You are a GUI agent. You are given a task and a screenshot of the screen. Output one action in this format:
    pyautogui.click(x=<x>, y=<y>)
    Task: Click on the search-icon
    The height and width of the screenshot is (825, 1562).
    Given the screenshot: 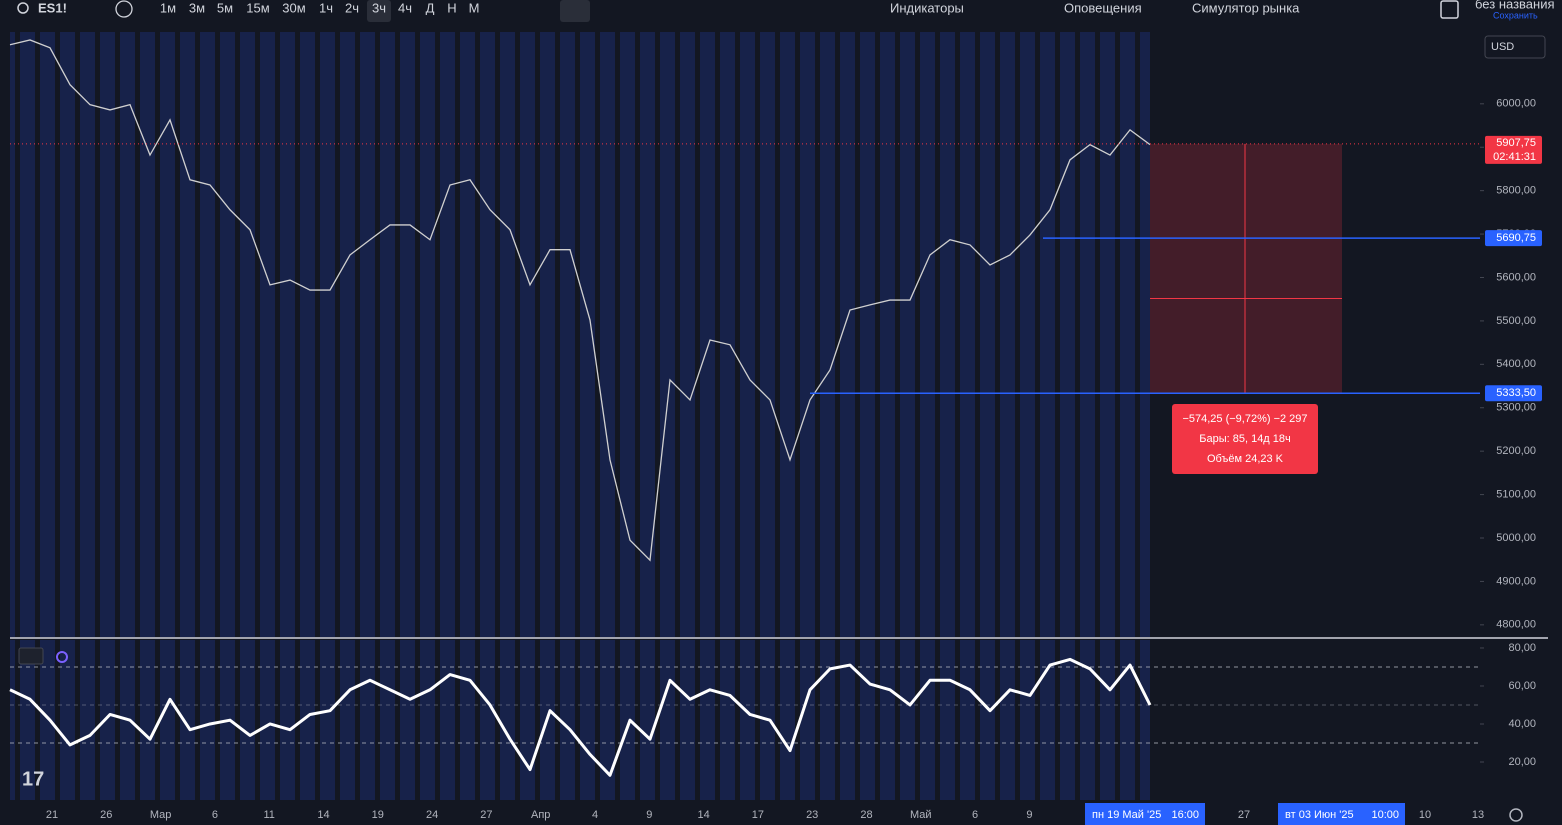 What is the action you would take?
    pyautogui.click(x=23, y=8)
    